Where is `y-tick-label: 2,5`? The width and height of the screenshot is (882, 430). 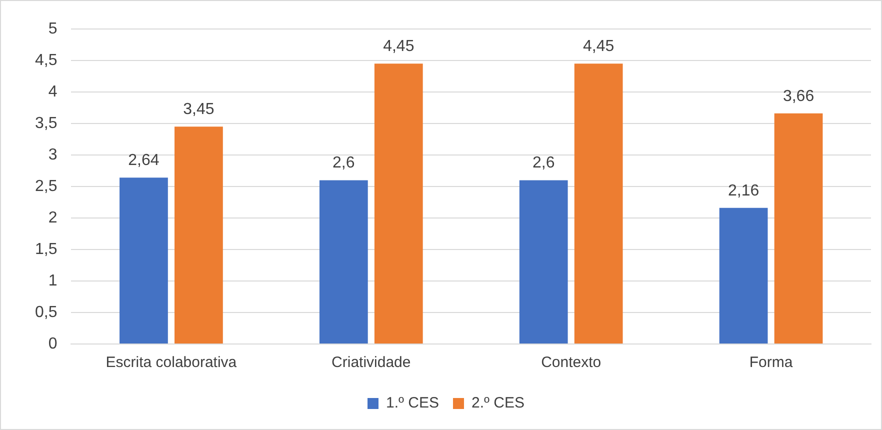
y-tick-label: 2,5 is located at coordinates (46, 186).